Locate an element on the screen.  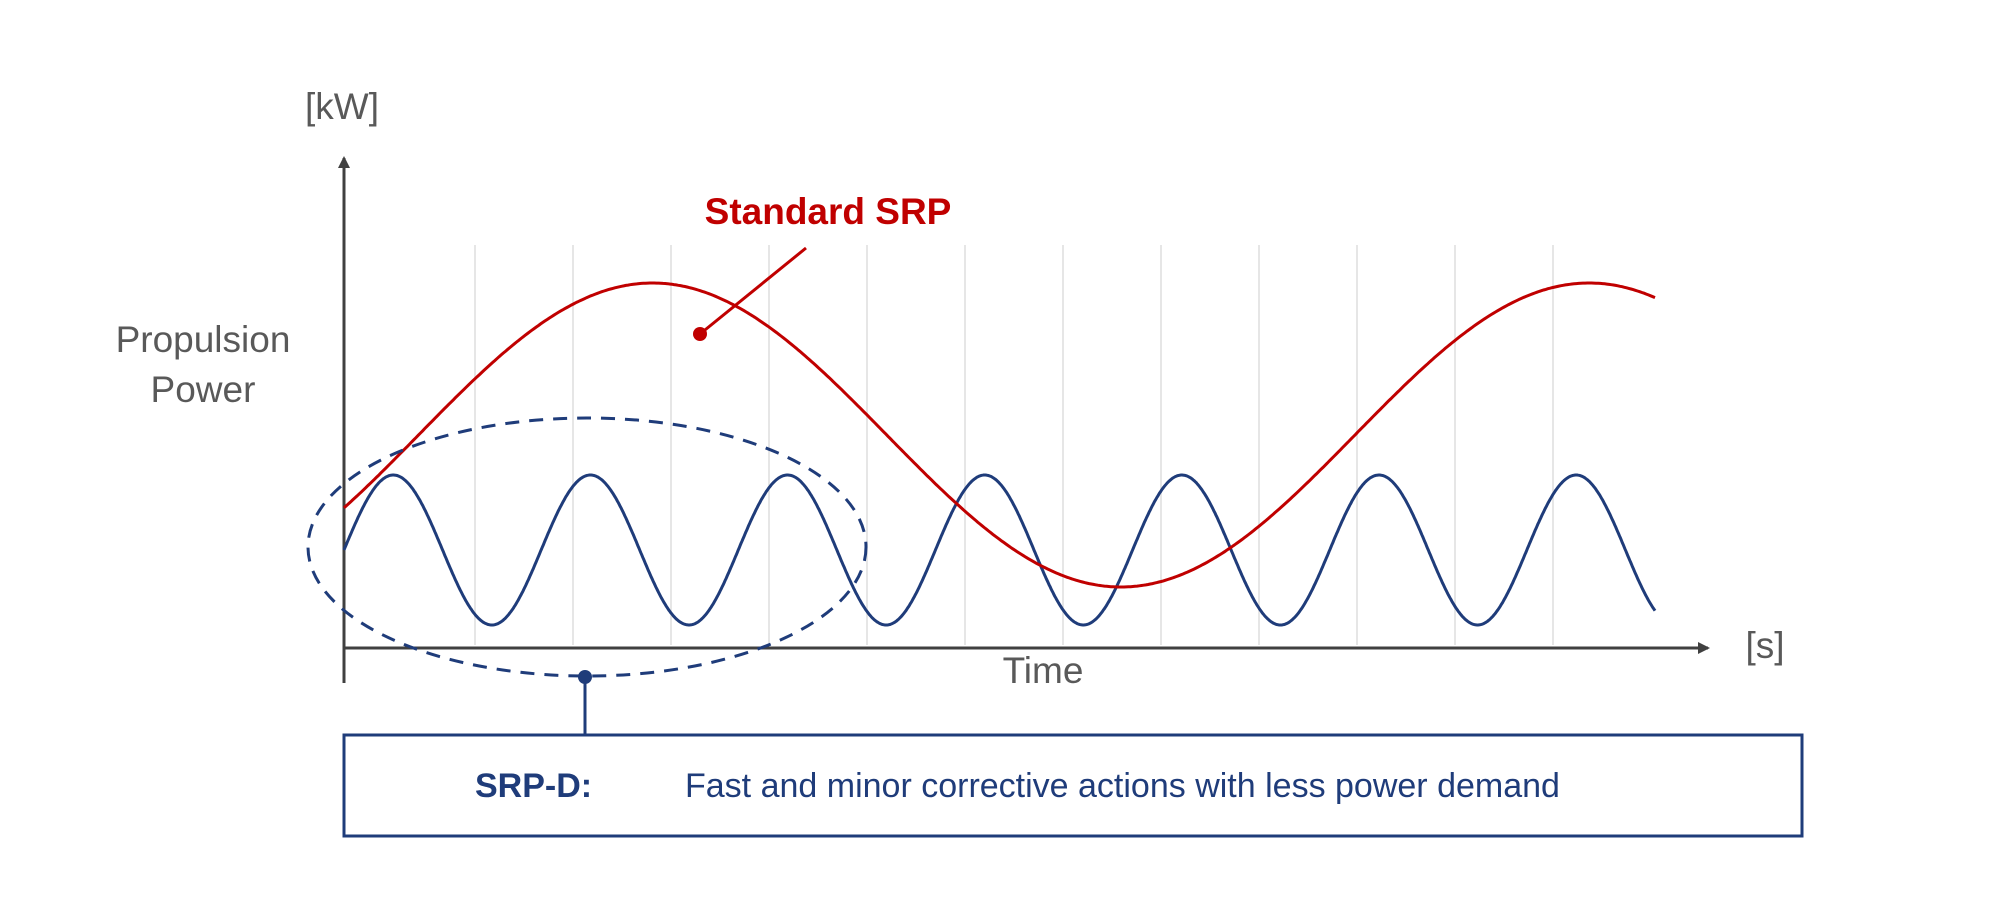
srp-d-callout-key: SRP-D: is located at coordinates (533, 786).